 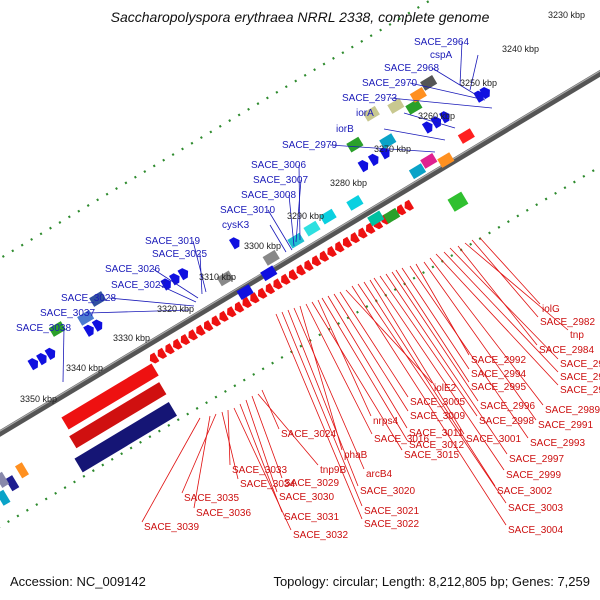 What do you see at coordinates (437, 402) in the screenshot?
I see `gene-label-reverse: SACE_3005` at bounding box center [437, 402].